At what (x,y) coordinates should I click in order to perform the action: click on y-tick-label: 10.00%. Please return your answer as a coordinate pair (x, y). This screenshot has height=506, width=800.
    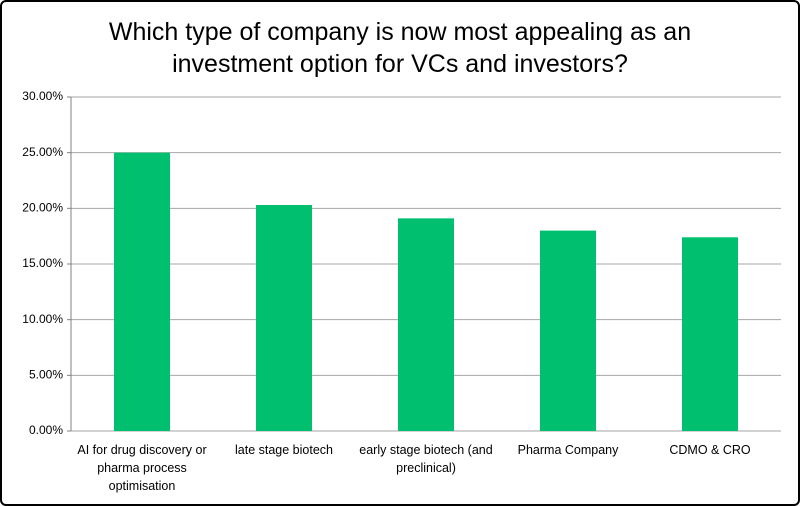
    Looking at the image, I should click on (42, 319).